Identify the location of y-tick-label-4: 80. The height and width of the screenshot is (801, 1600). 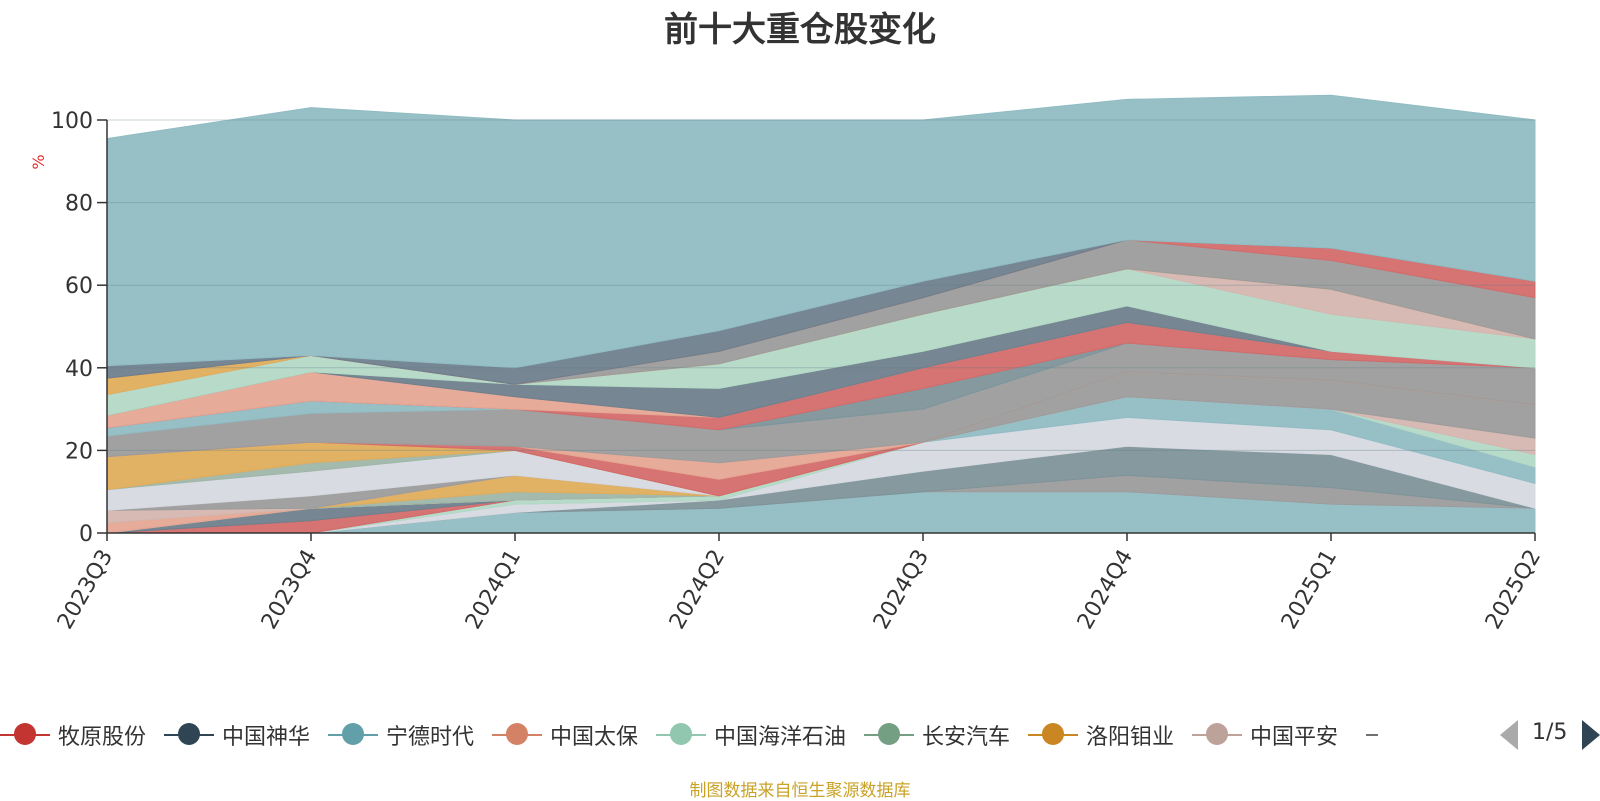
(79, 204).